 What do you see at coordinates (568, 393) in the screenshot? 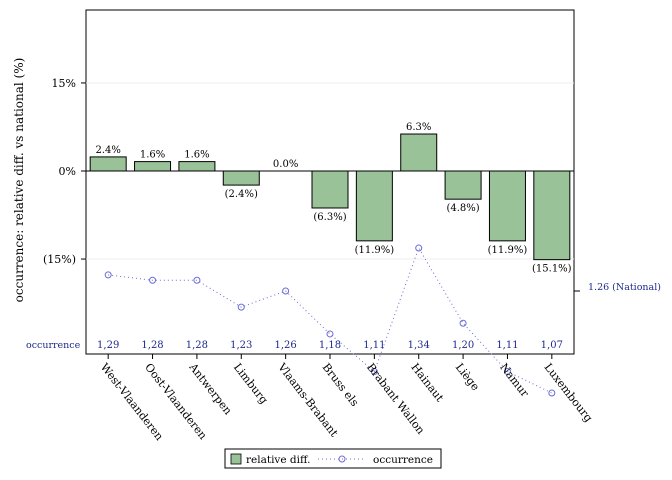
I see `x-tick-label: Luxembourg` at bounding box center [568, 393].